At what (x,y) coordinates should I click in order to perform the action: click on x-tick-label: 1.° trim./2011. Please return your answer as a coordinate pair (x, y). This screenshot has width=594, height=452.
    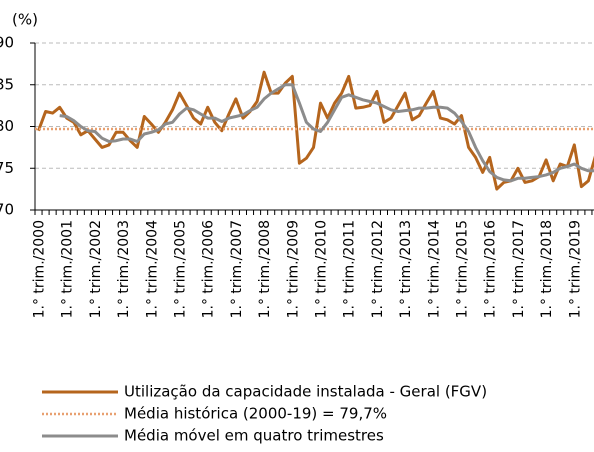
    Looking at the image, I should click on (350, 269).